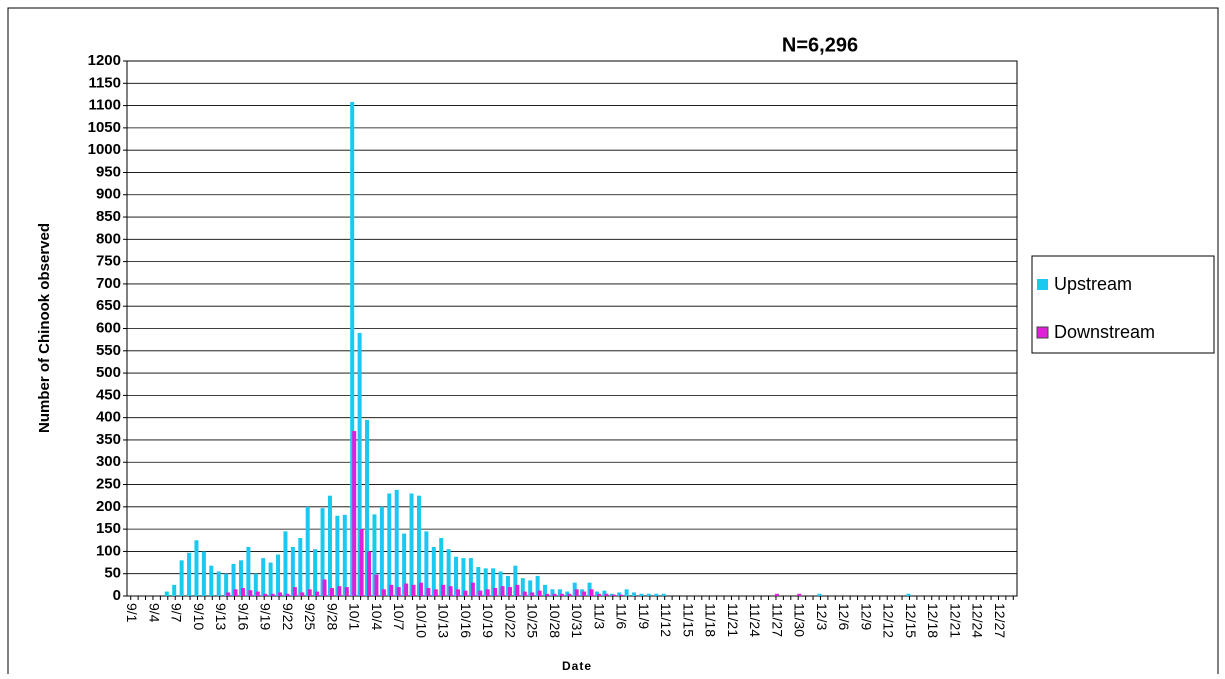  What do you see at coordinates (104, 60) in the screenshot?
I see `y-tick-label: 1200` at bounding box center [104, 60].